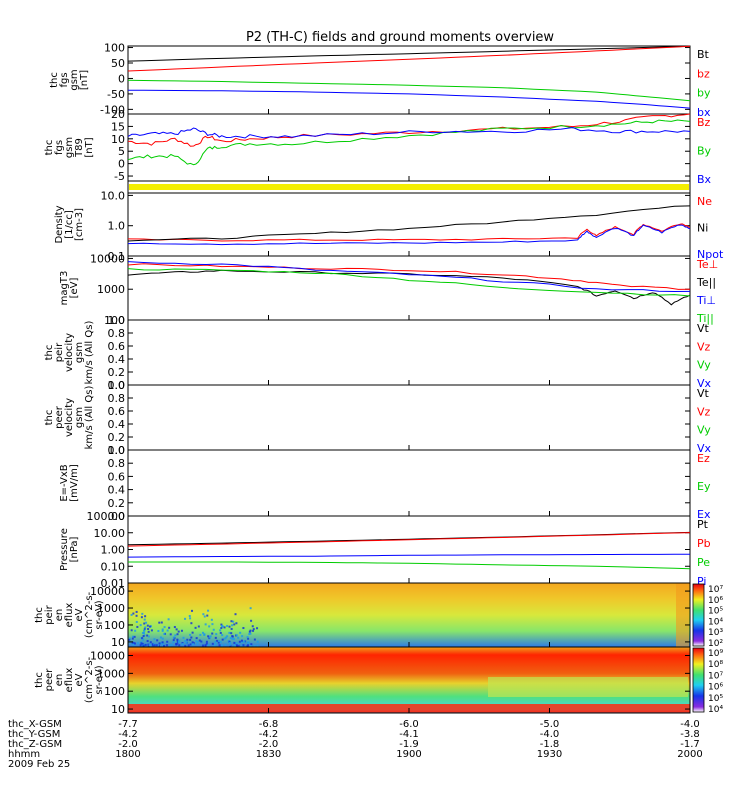 This screenshot has height=800, width=750. What do you see at coordinates (409, 99) in the screenshot?
I see `series-line-bx` at bounding box center [409, 99].